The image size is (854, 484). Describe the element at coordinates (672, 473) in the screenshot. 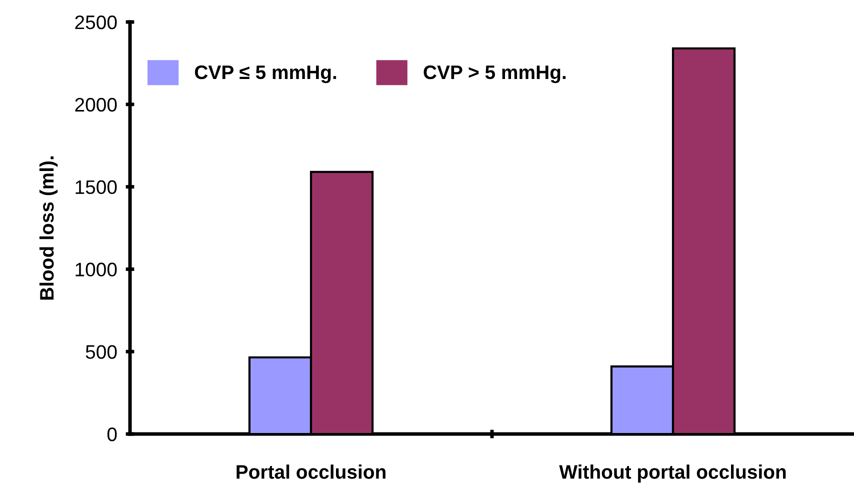

I see `x-tick-label: Without portal occlusion` at that location.